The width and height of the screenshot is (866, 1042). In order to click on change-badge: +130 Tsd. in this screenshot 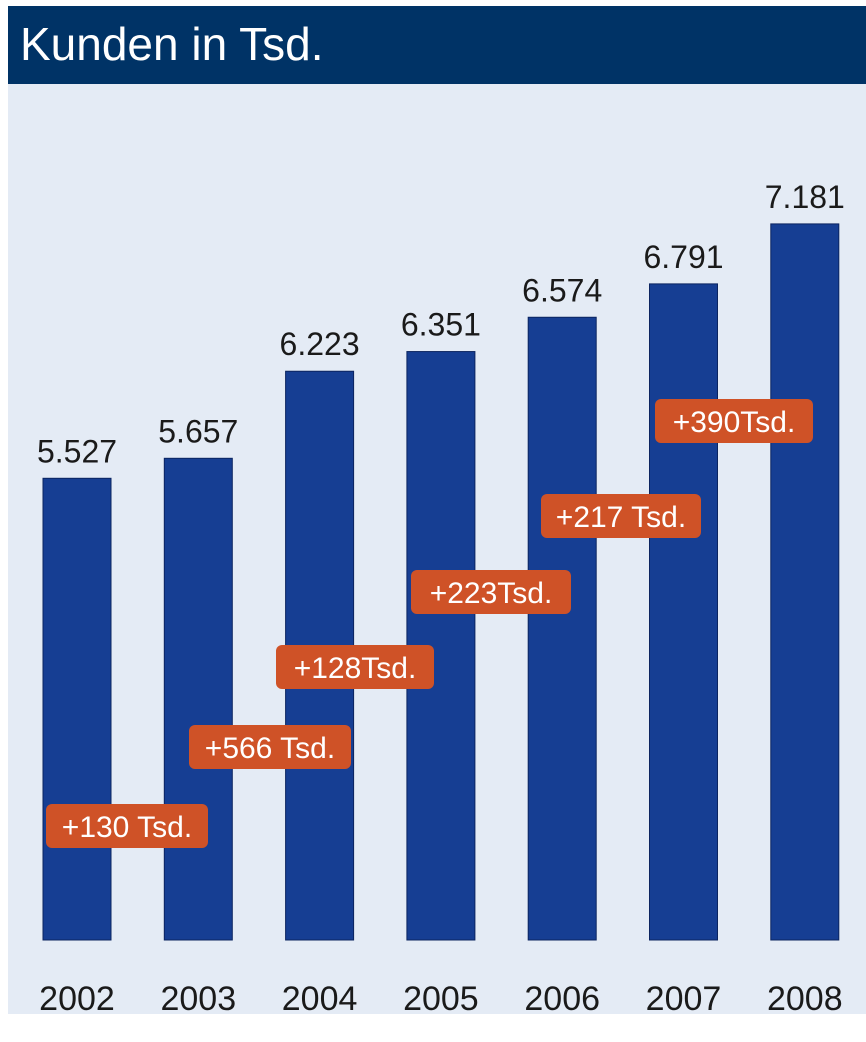, I will do `click(127, 826)`.